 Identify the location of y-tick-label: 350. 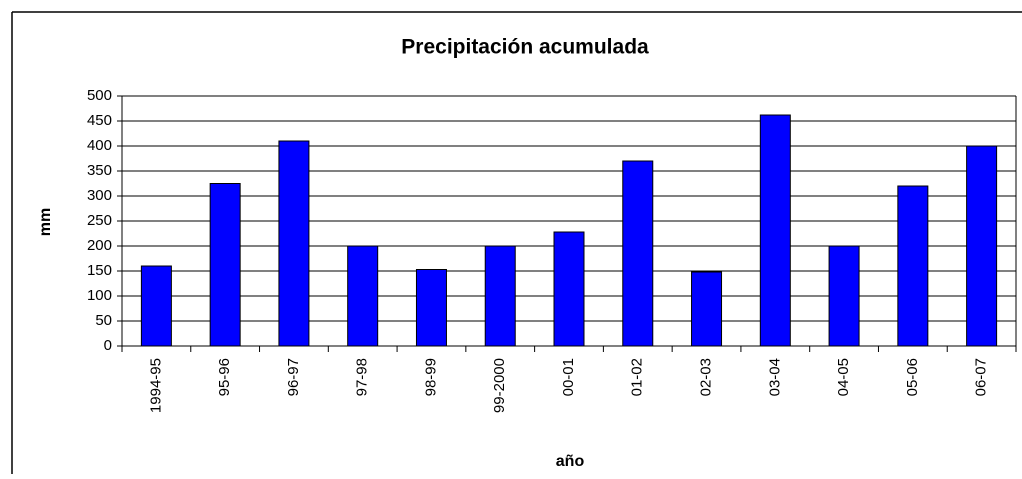
(99, 170).